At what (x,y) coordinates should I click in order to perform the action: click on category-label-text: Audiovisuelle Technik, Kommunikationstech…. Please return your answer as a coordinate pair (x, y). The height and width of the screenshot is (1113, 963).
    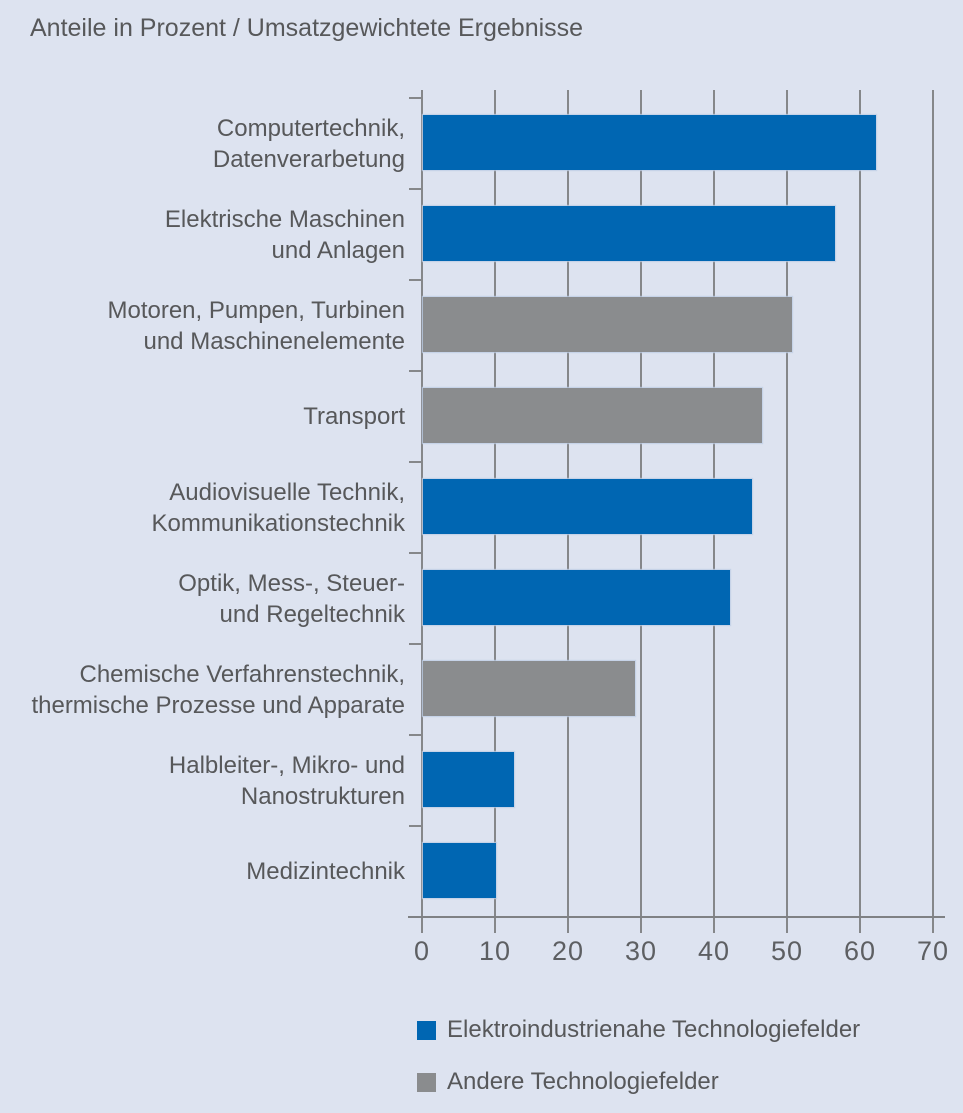
    Looking at the image, I should click on (278, 507).